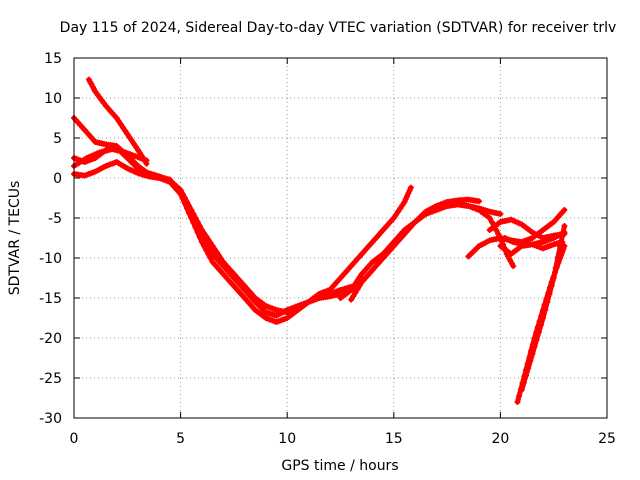  What do you see at coordinates (53, 99) in the screenshot?
I see `y-tick-label: 10` at bounding box center [53, 99].